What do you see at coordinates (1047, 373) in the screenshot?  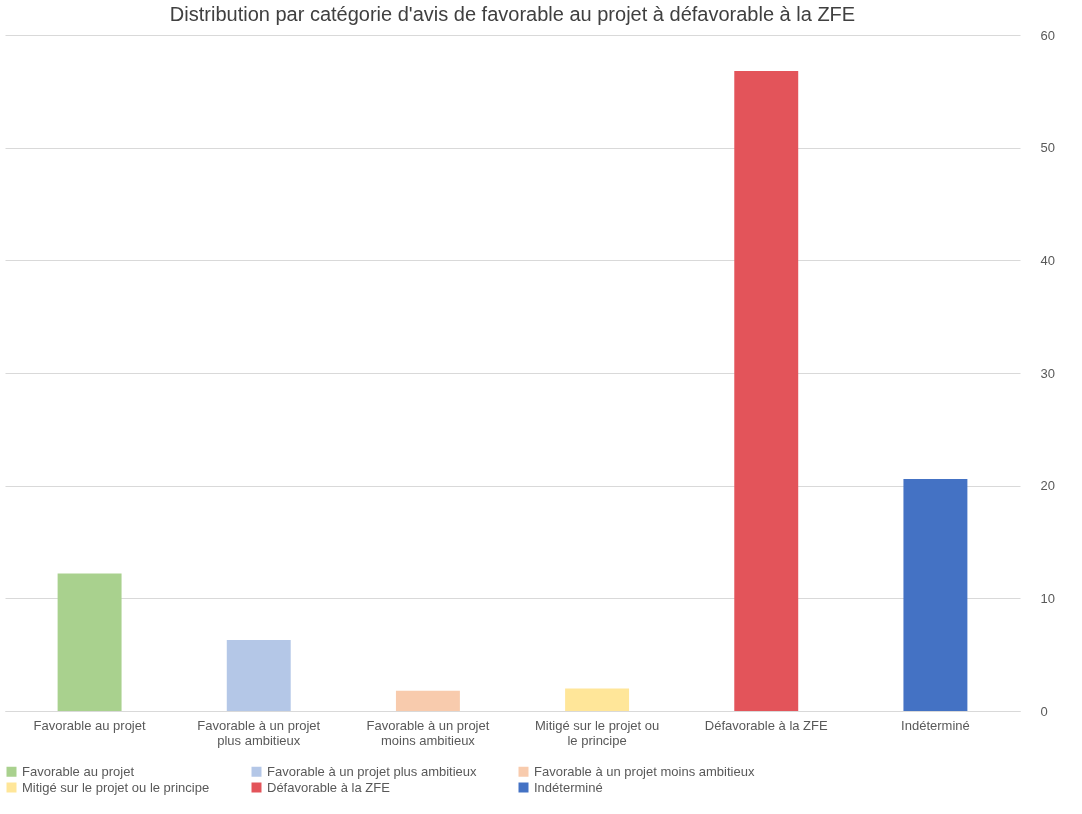 I see `y-tick-label: 30` at bounding box center [1047, 373].